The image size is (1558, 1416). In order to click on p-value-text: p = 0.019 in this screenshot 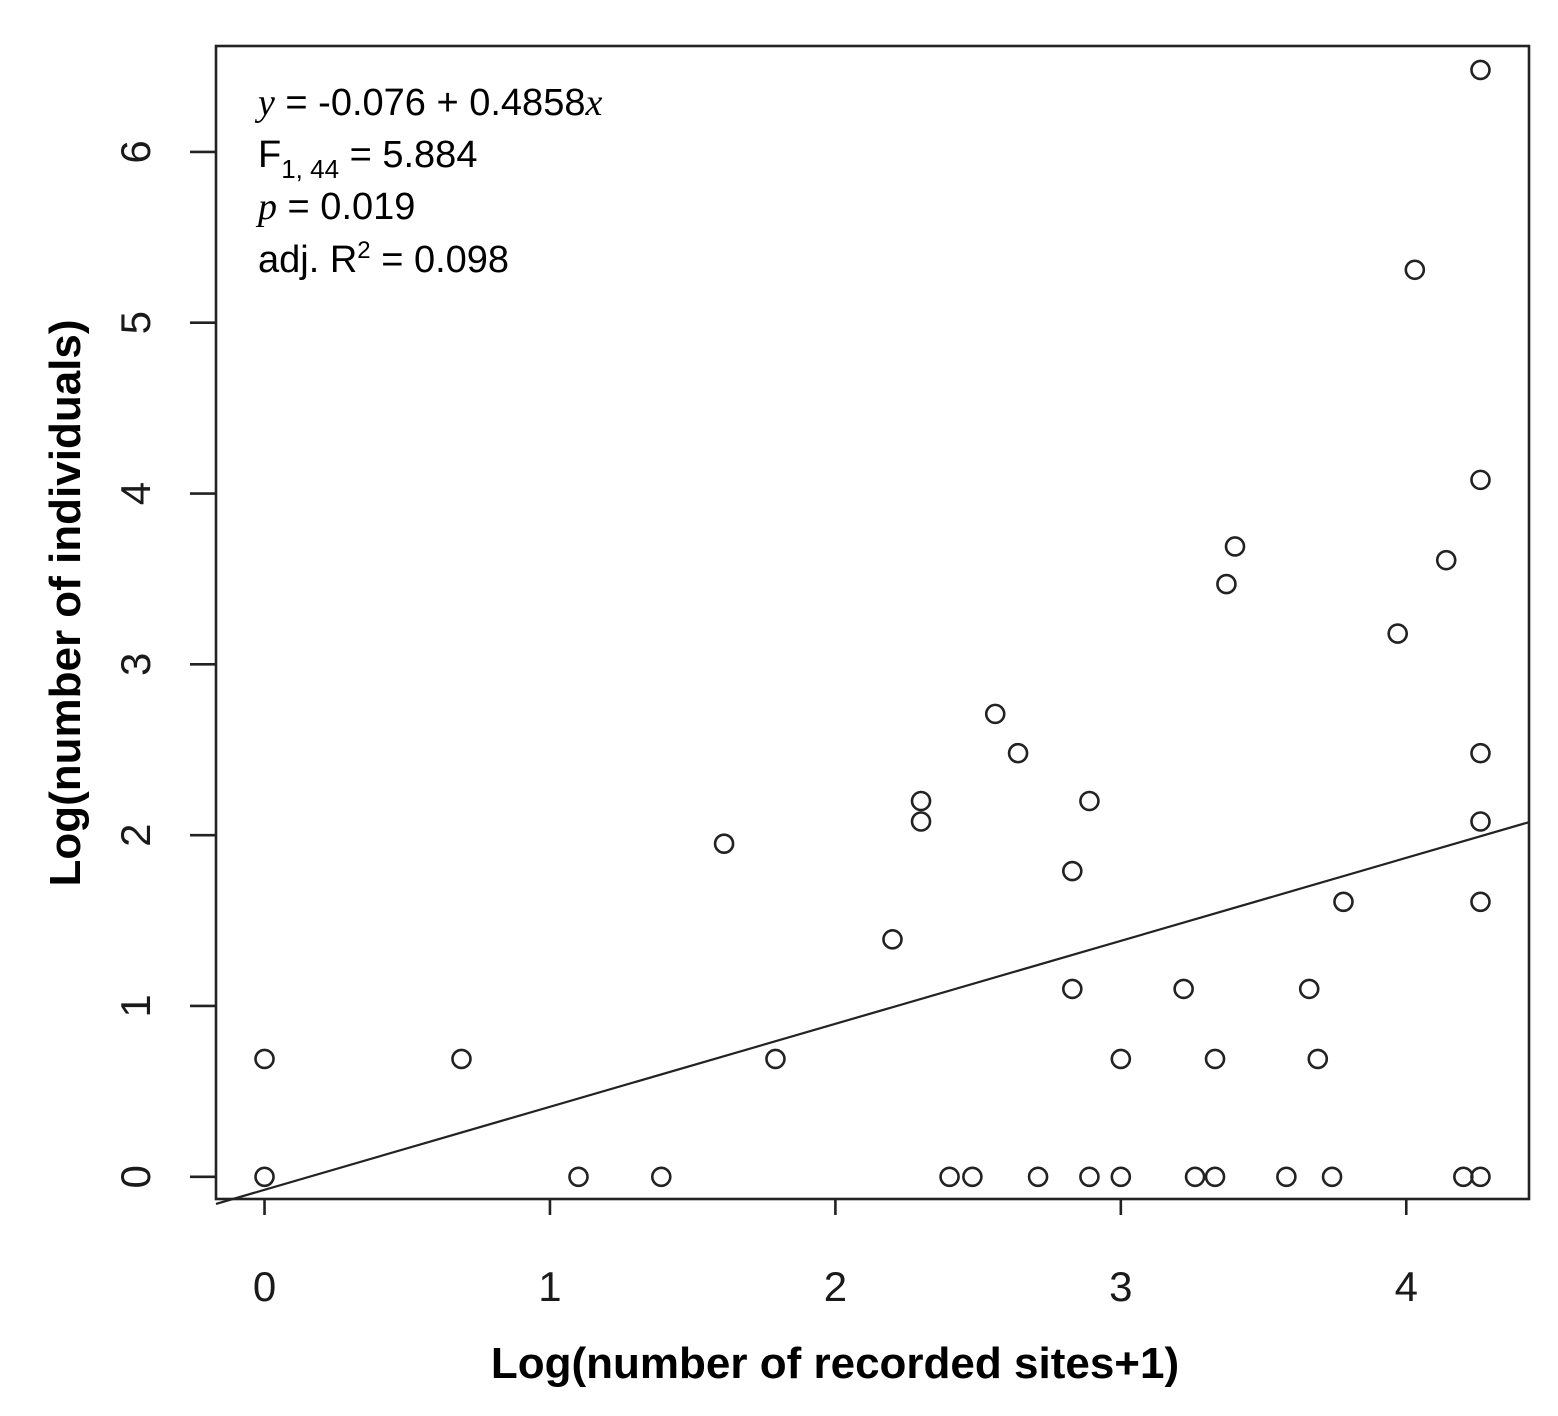, I will do `click(335, 207)`.